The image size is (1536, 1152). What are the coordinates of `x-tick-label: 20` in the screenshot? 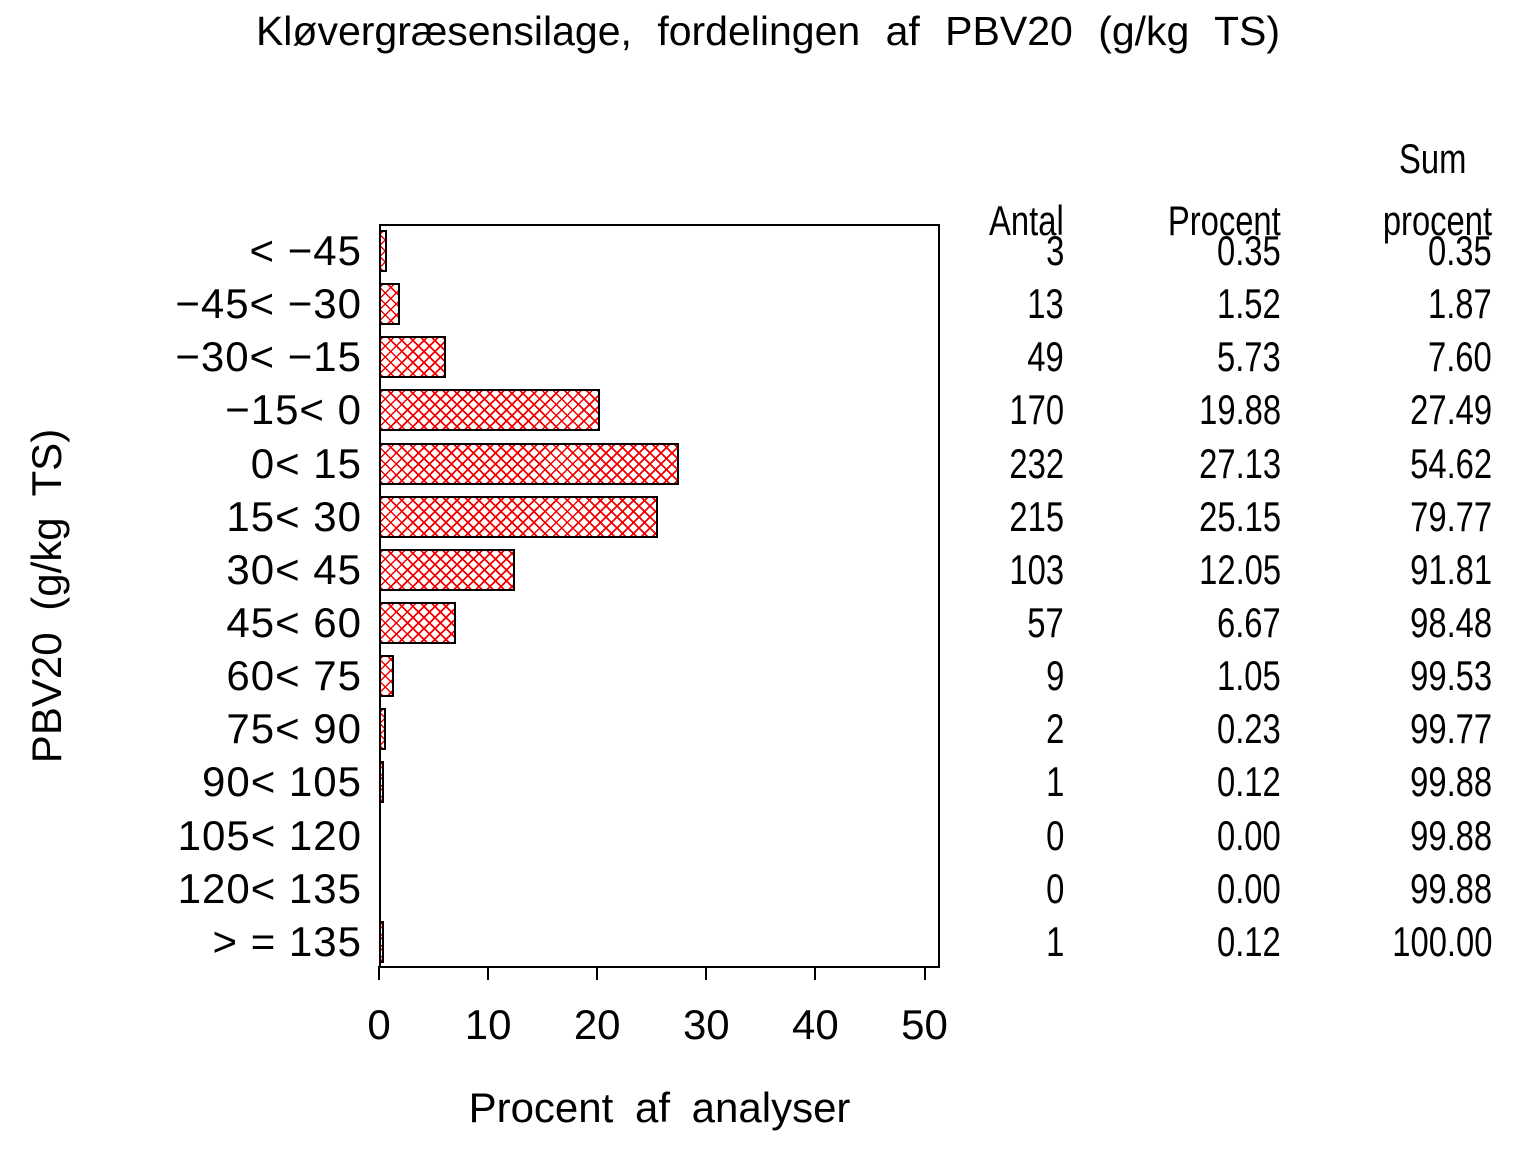 It's located at (597, 1024).